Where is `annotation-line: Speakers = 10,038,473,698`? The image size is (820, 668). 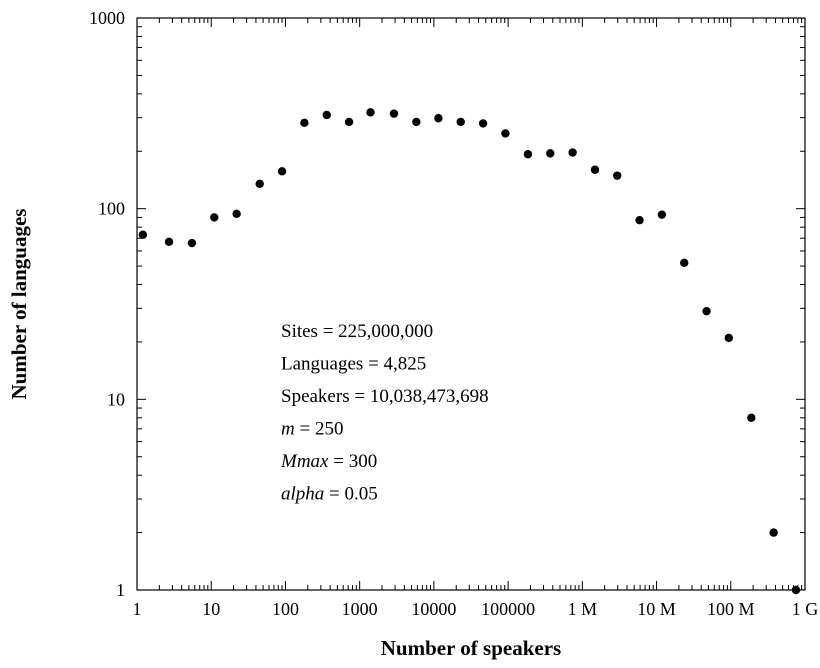 annotation-line: Speakers = 10,038,473,698 is located at coordinates (385, 396).